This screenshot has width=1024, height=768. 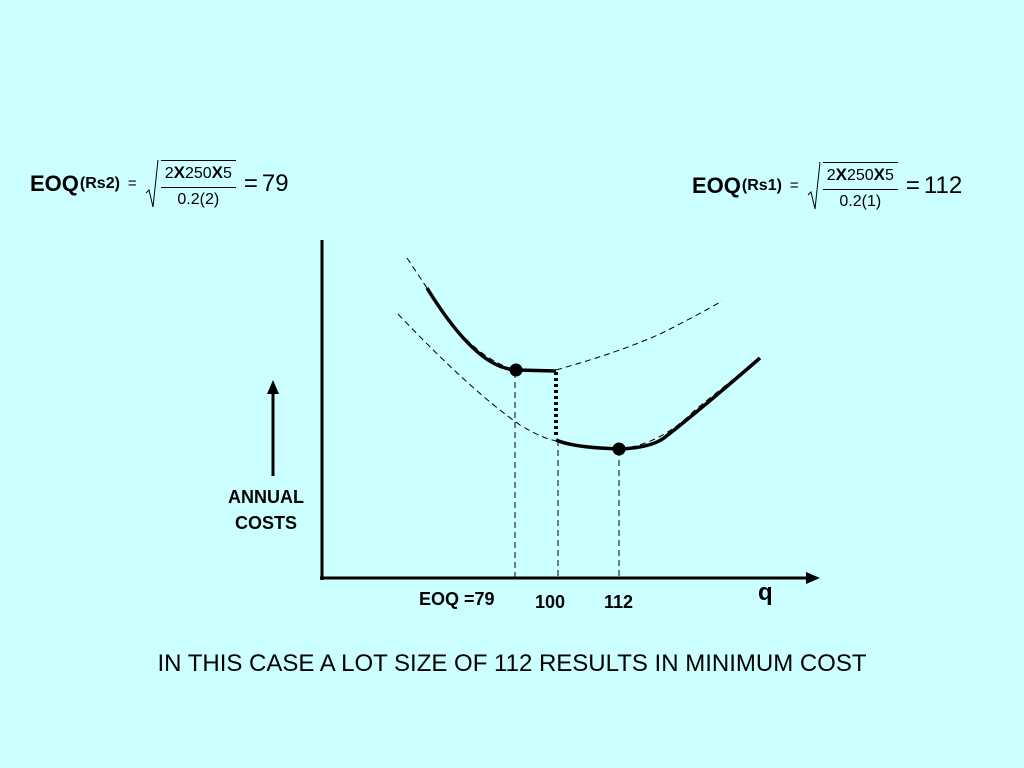 I want to click on formula-right-label: EOQ, so click(x=716, y=185).